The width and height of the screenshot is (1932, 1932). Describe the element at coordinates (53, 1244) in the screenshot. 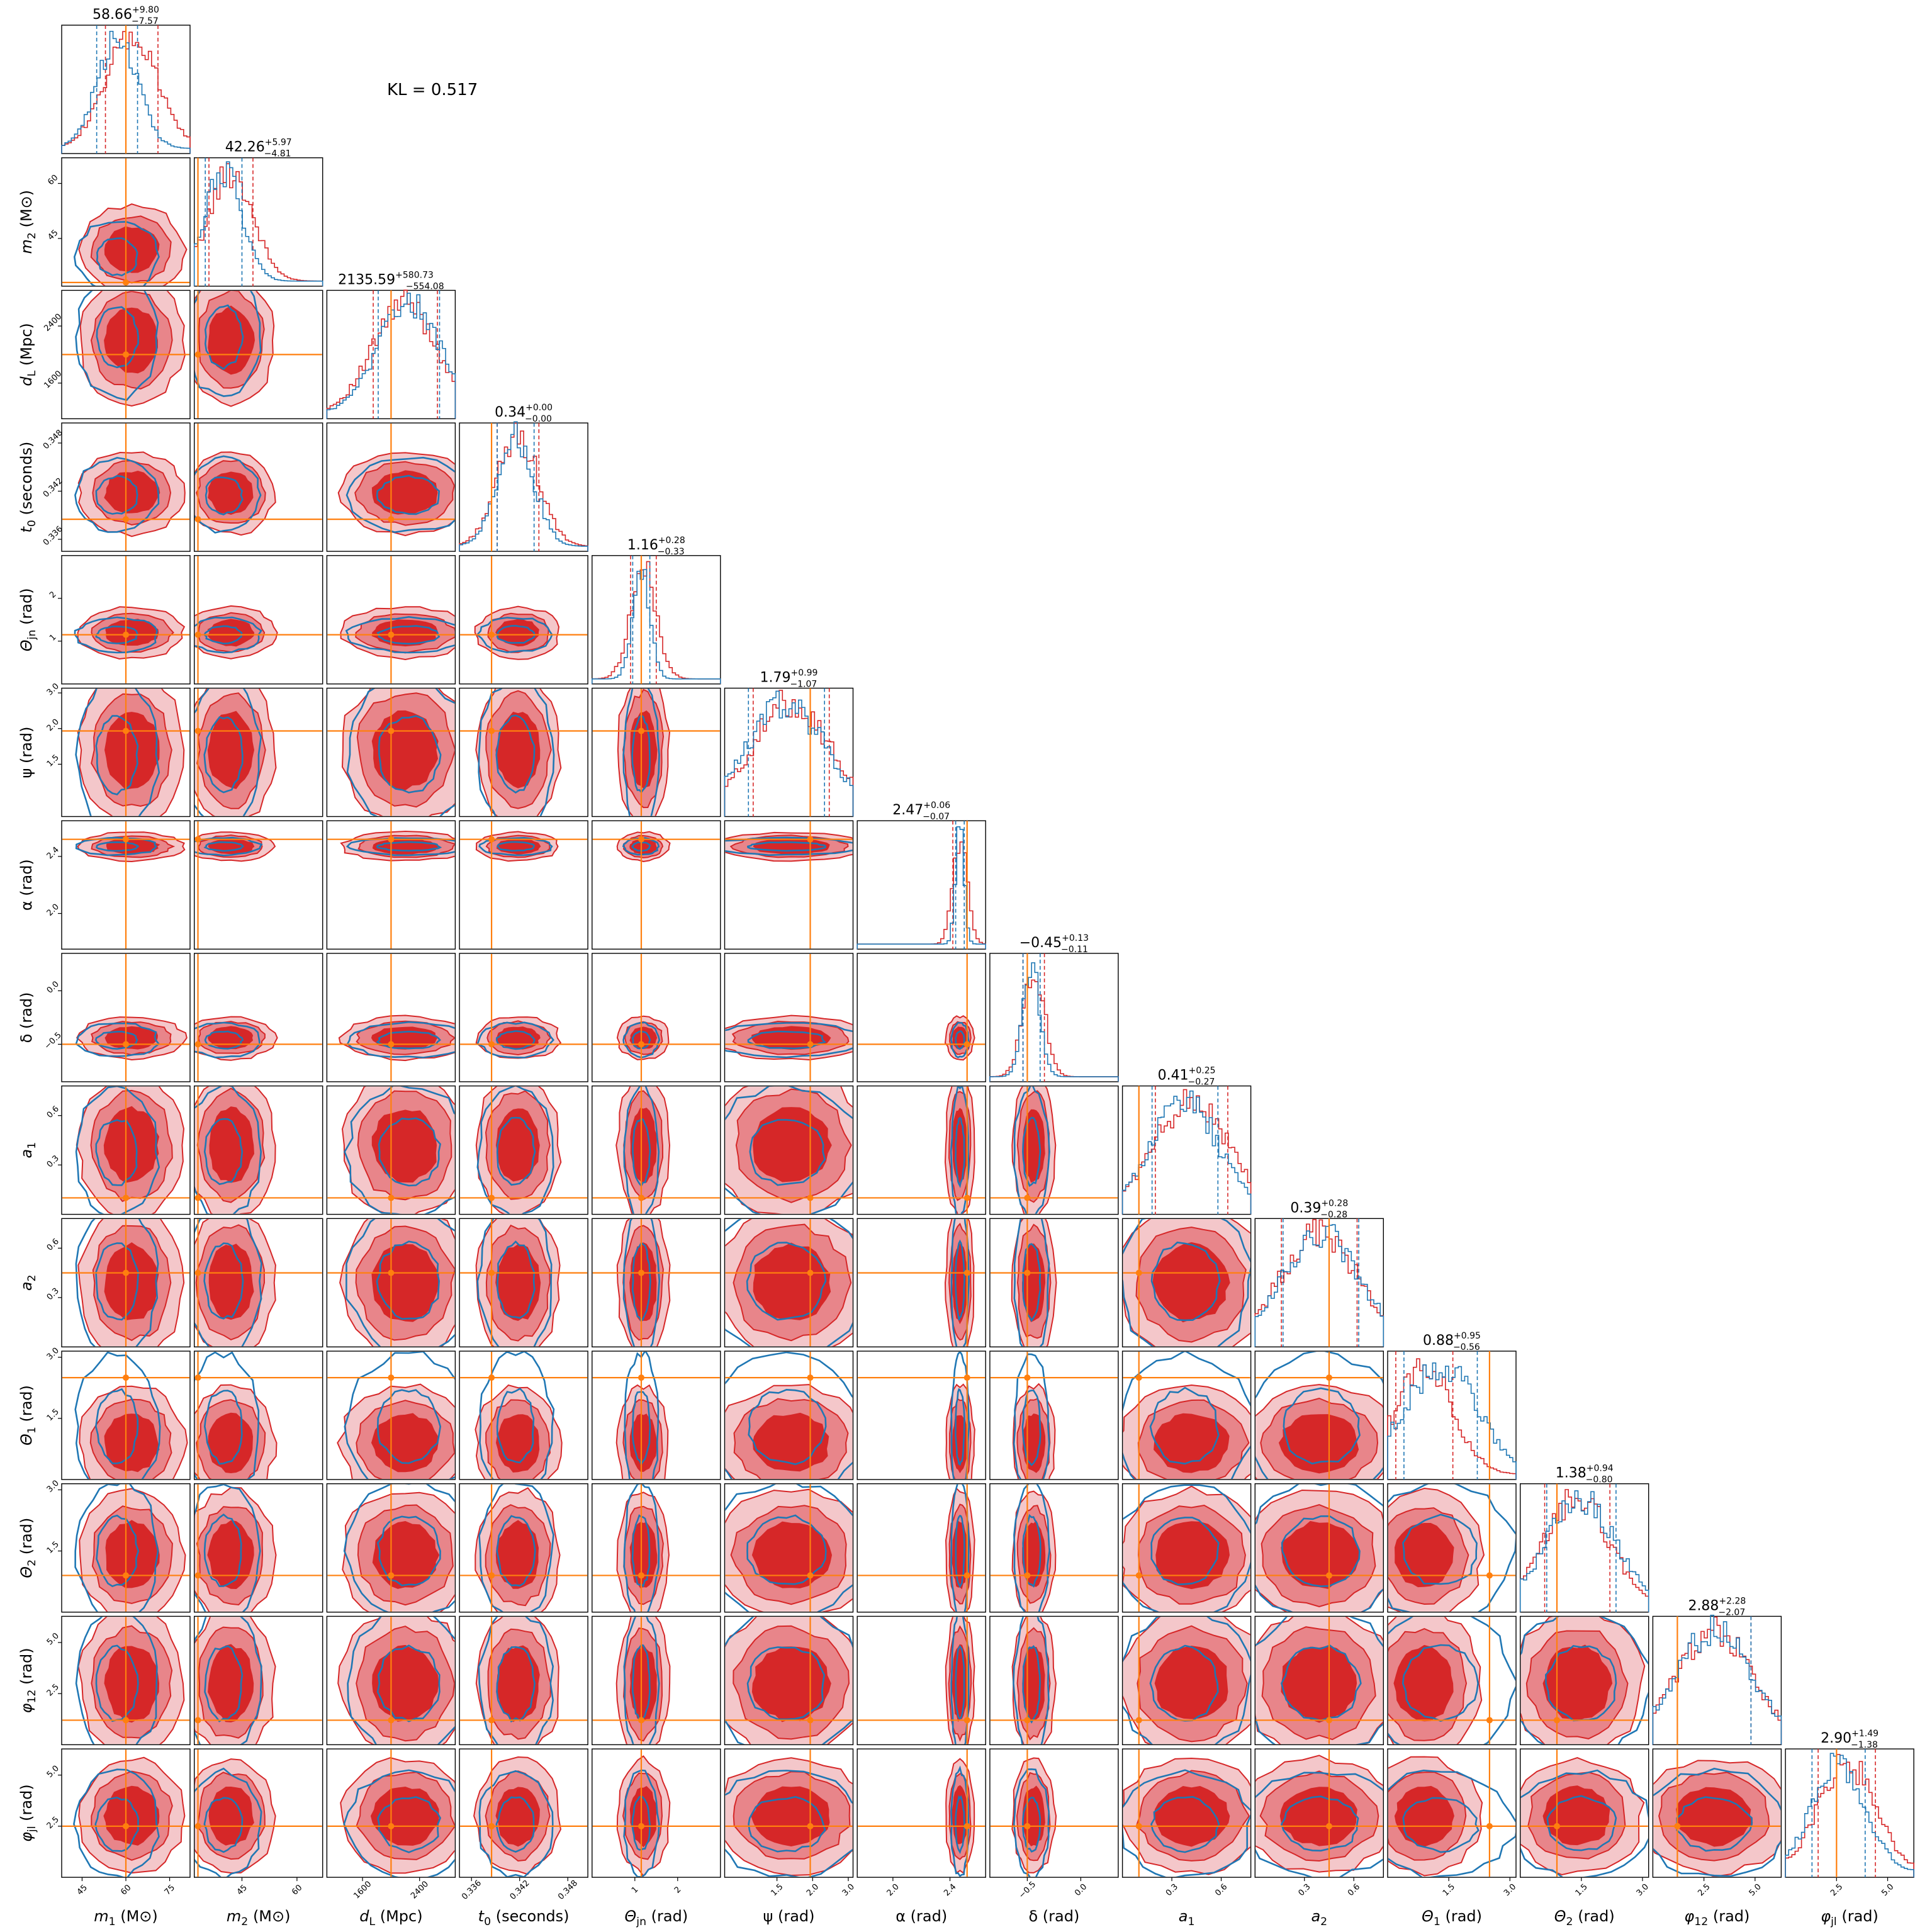

I see `y-tick-label: 0.6` at that location.